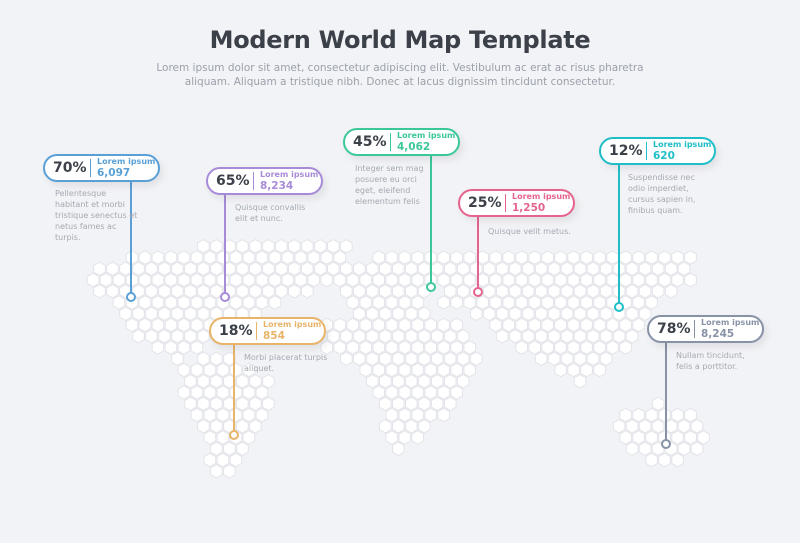 The image size is (800, 543). I want to click on callout-description: Nullam tincidunt, felis a porttitor., so click(710, 361).